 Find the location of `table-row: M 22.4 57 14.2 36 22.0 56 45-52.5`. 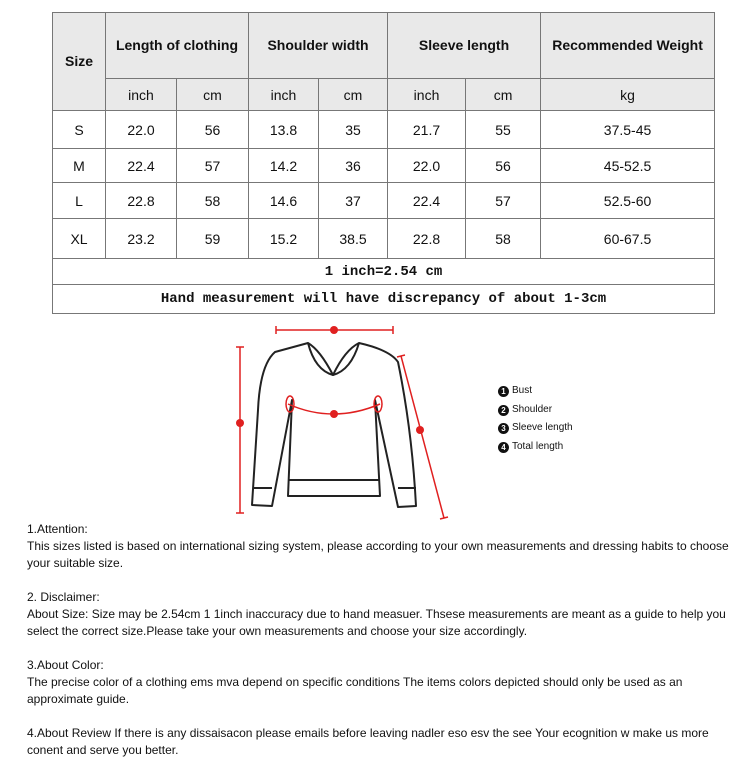

table-row: M 22.4 57 14.2 36 22.0 56 45-52.5 is located at coordinates (384, 165).